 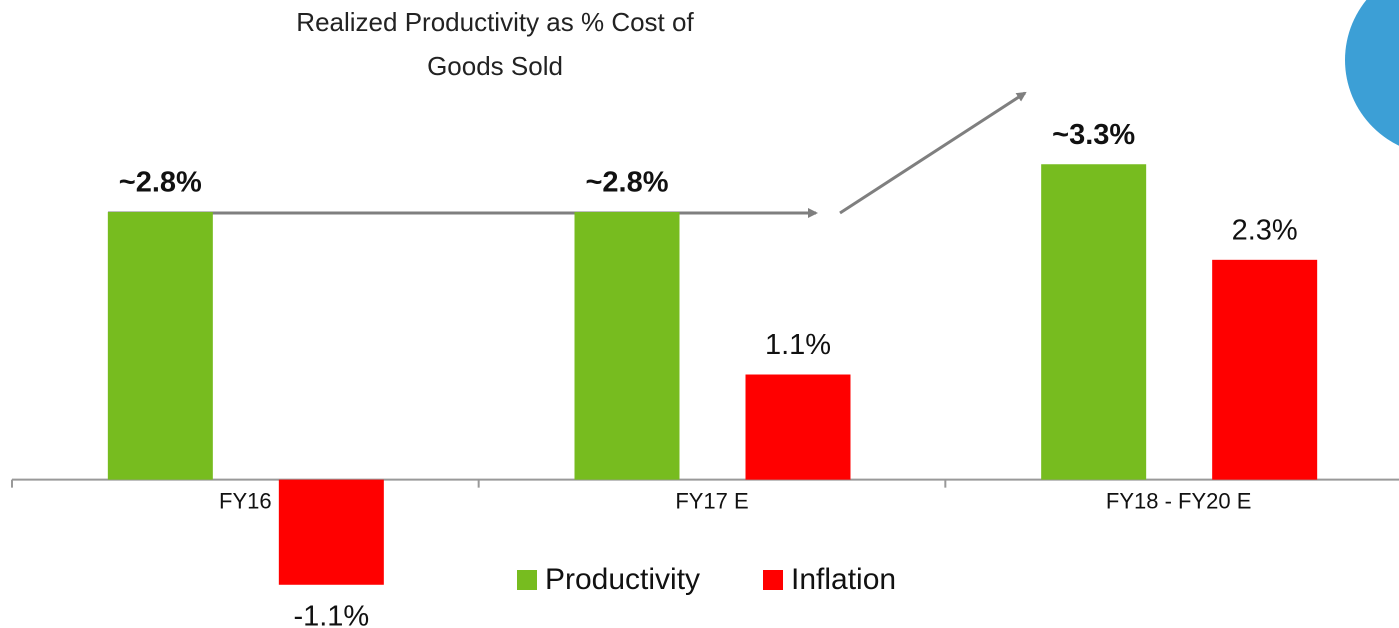 What do you see at coordinates (331, 614) in the screenshot?
I see `value-label: -1.1%` at bounding box center [331, 614].